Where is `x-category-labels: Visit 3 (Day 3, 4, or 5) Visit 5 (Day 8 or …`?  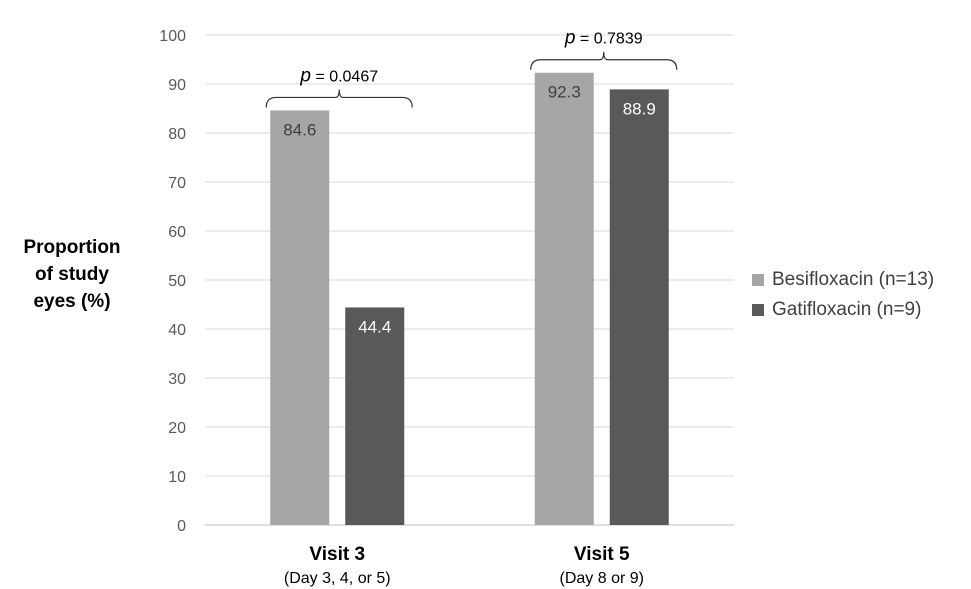
x-category-labels: Visit 3 (Day 3, 4, or 5) Visit 5 (Day 8 or … is located at coordinates (464, 565).